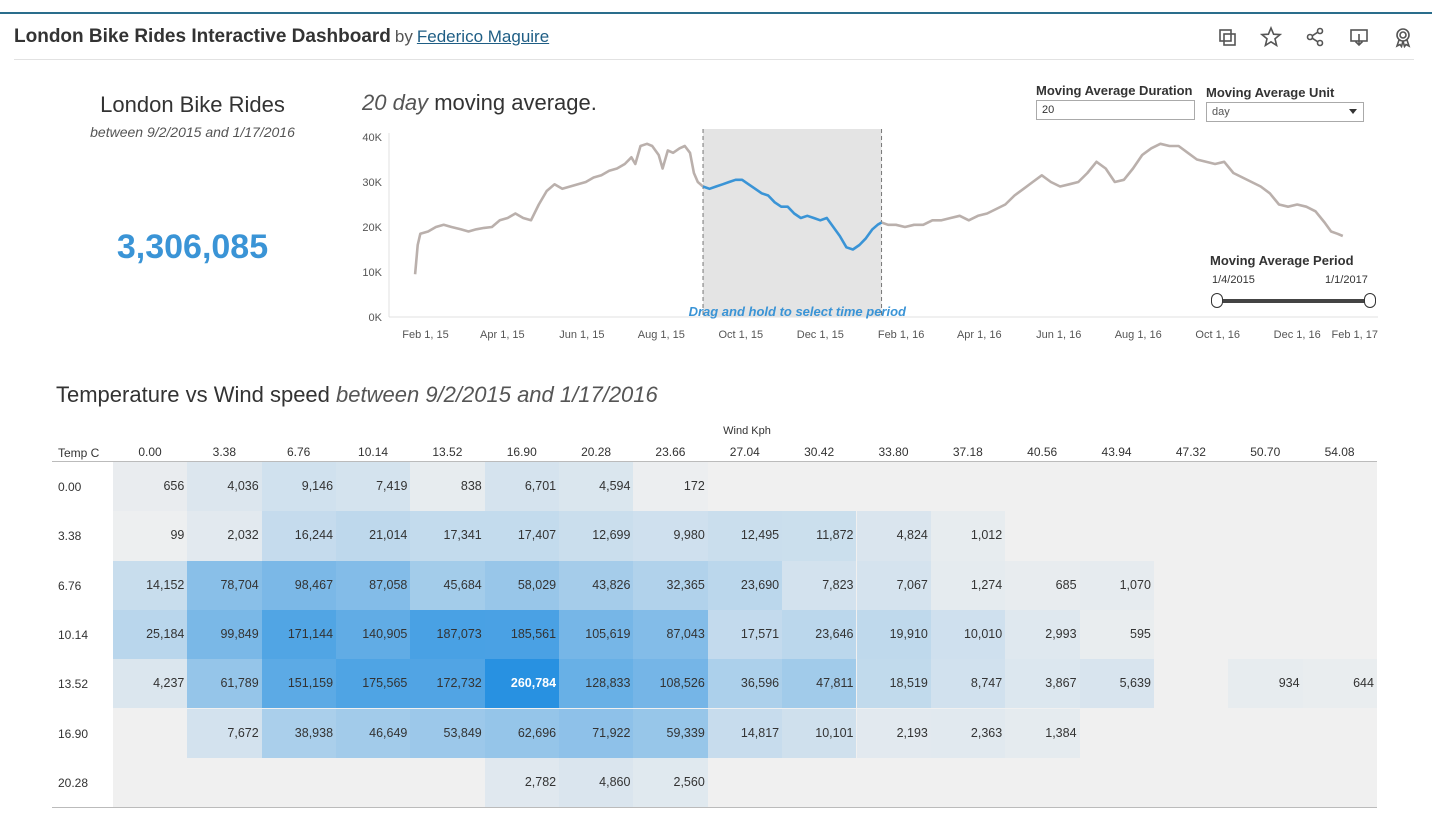  What do you see at coordinates (893, 634) in the screenshot?
I see `heatmap-cell: 19,910` at bounding box center [893, 634].